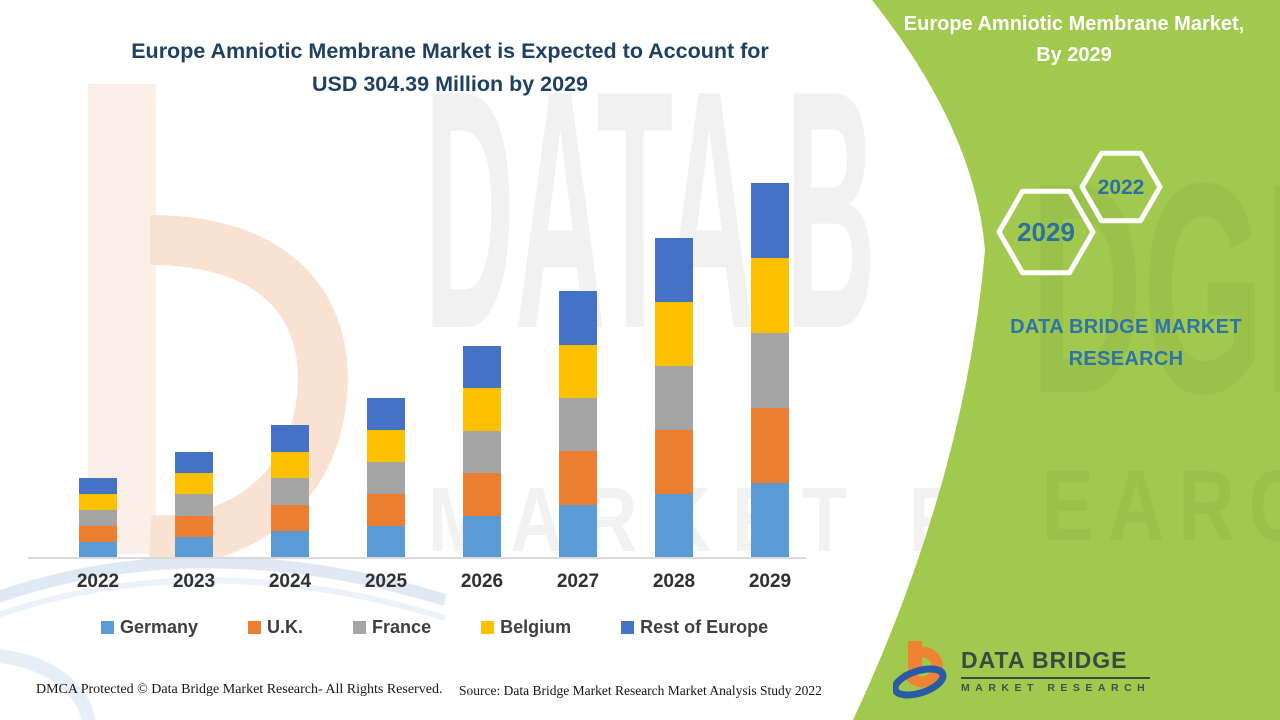 The width and height of the screenshot is (1280, 720). Describe the element at coordinates (98, 549) in the screenshot. I see `bar-segment-germany-2022` at that location.